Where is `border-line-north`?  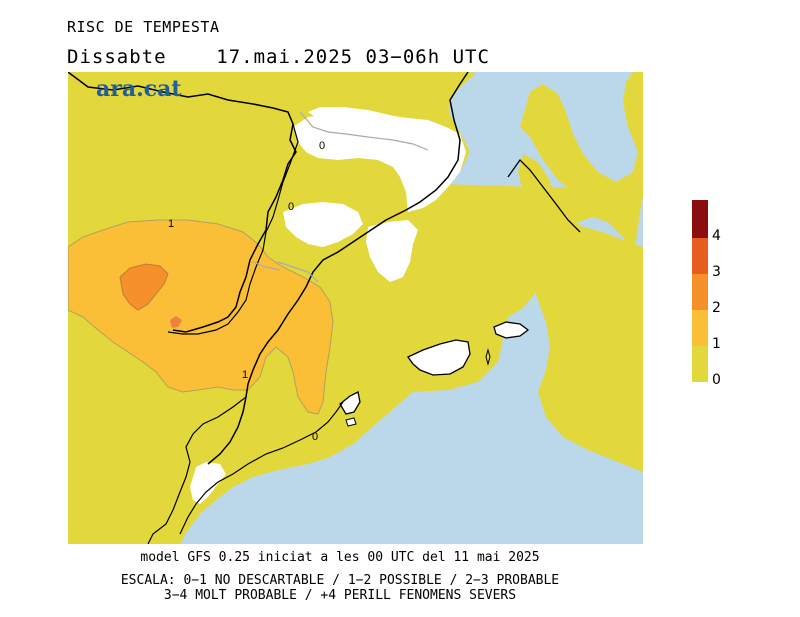
border-line-north is located at coordinates (182, 202).